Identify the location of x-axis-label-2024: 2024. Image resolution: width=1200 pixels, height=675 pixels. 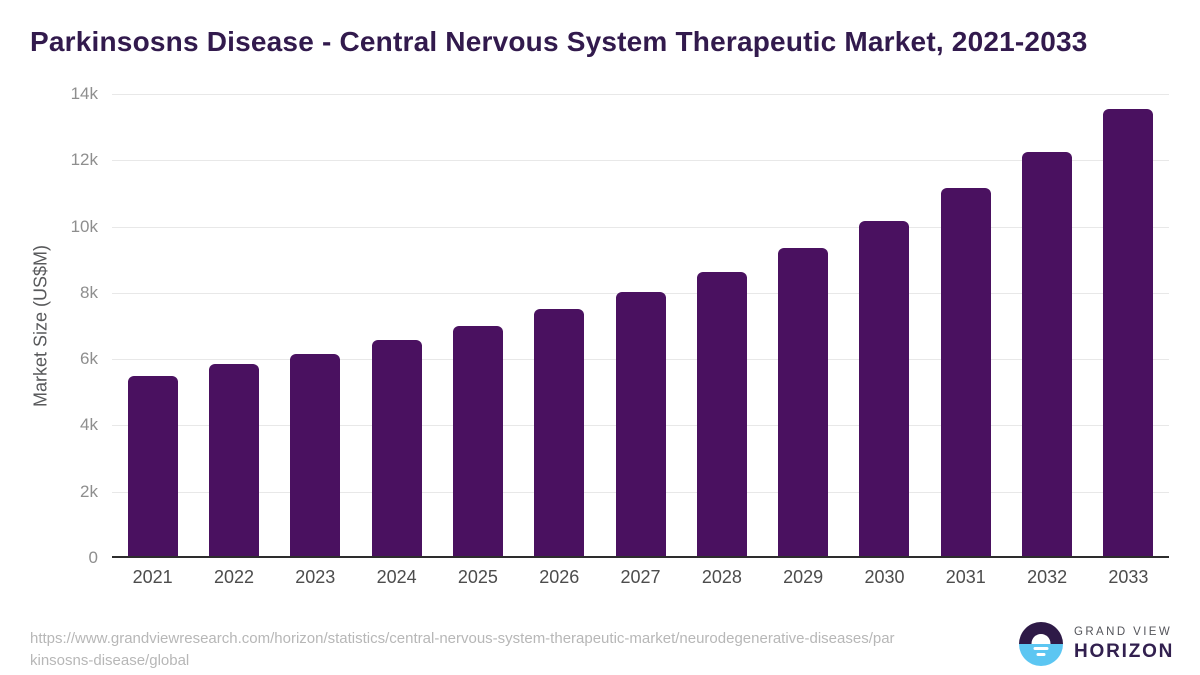
(396, 577).